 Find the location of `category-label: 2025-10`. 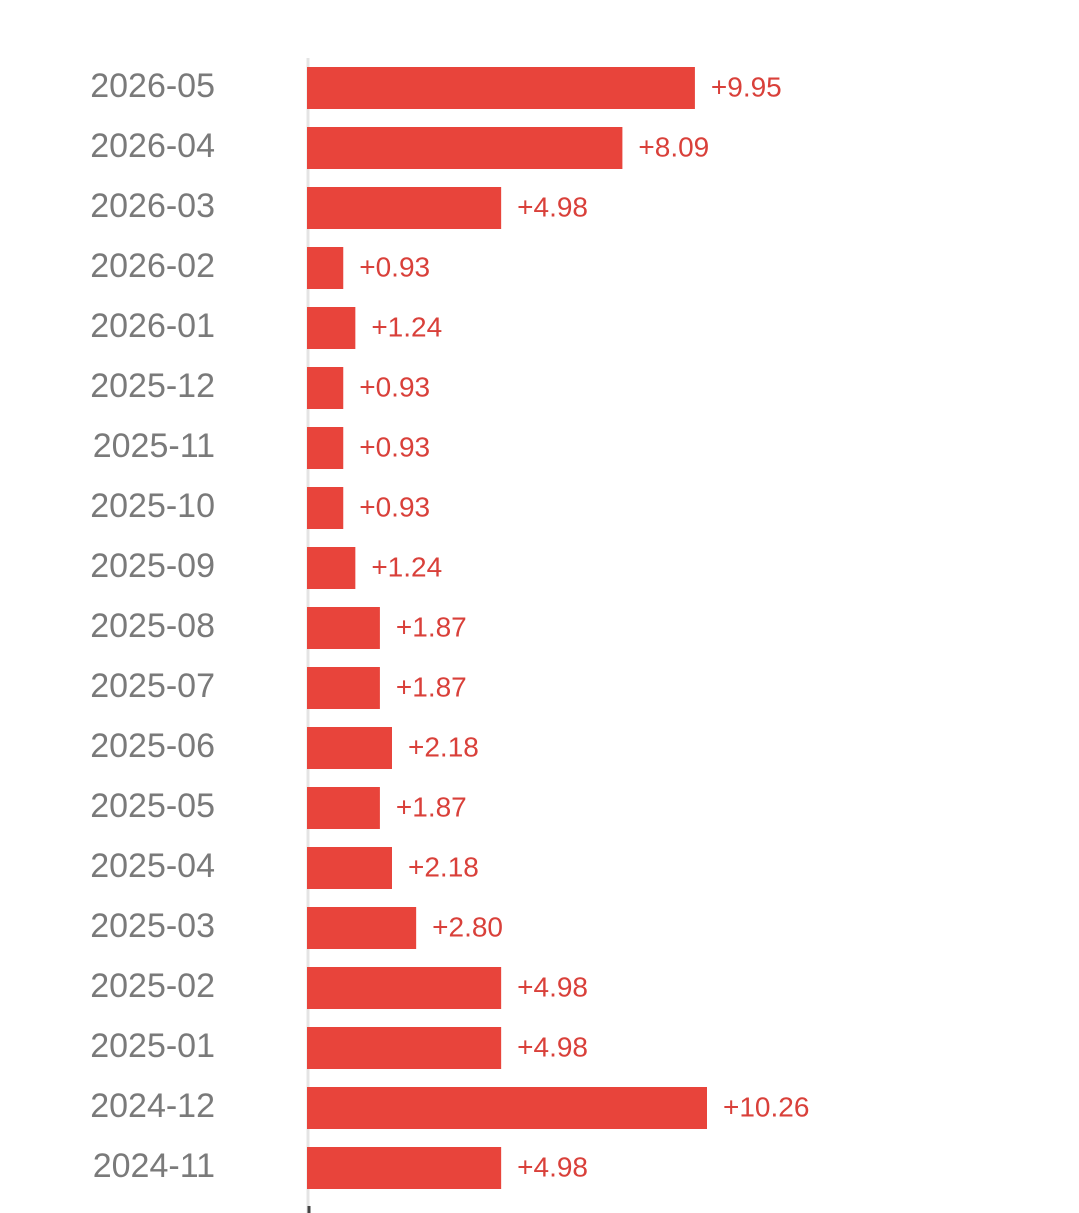

category-label: 2025-10 is located at coordinates (152, 506).